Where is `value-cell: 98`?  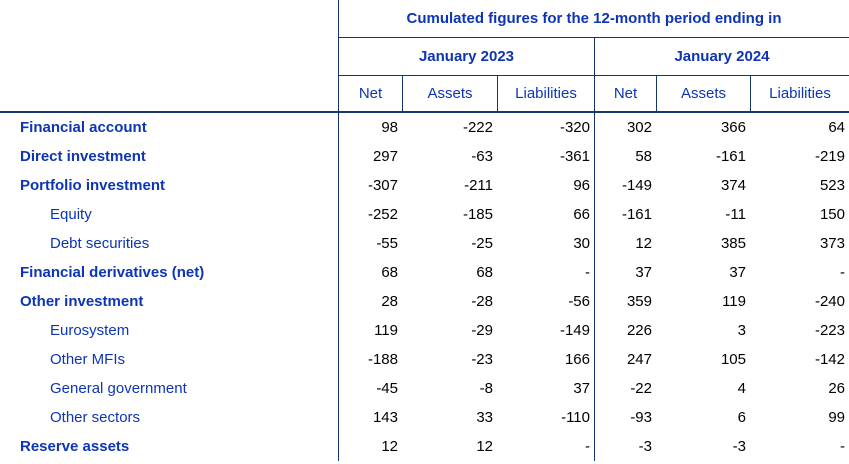
value-cell: 98 is located at coordinates (370, 127).